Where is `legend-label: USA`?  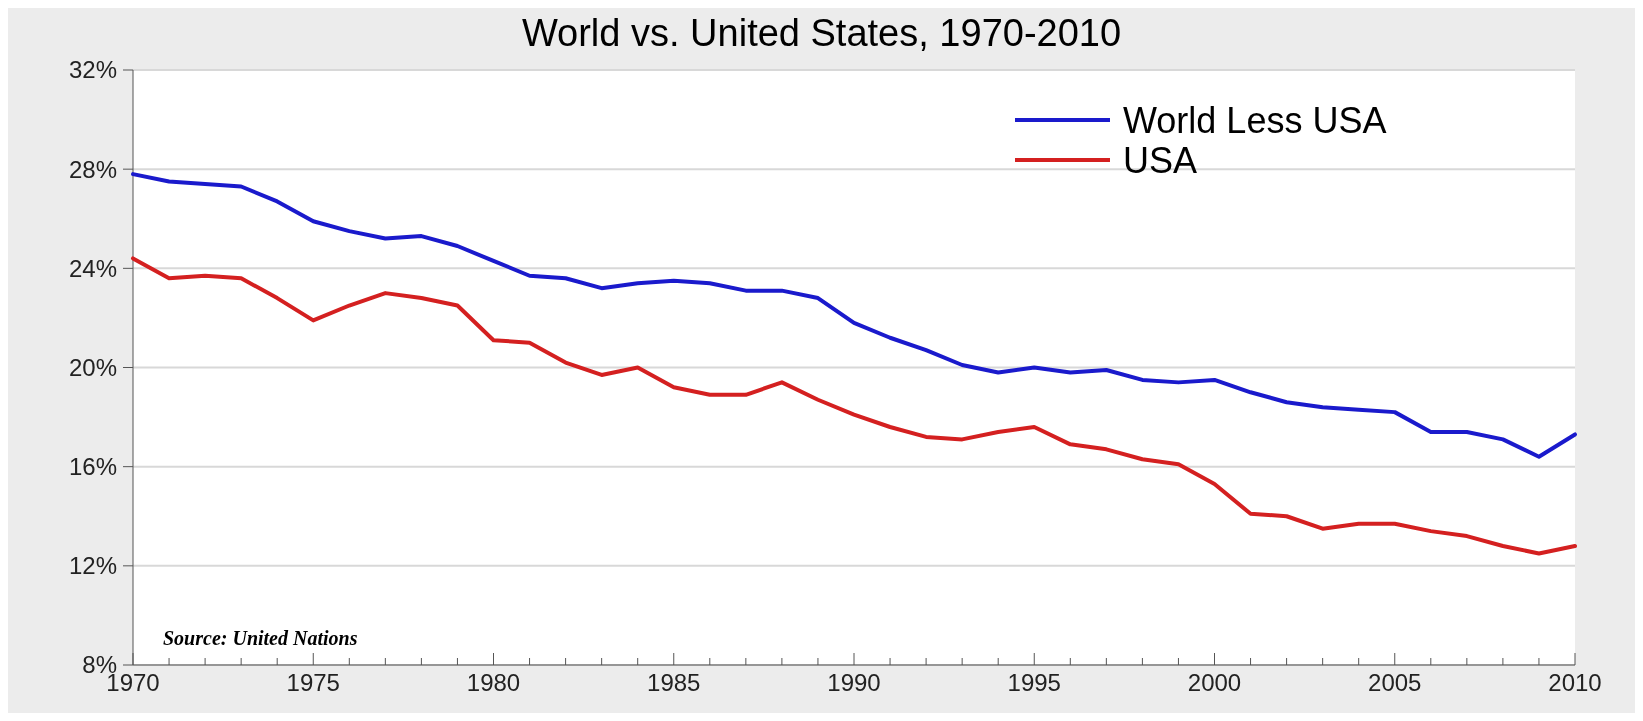
legend-label: USA is located at coordinates (1160, 160).